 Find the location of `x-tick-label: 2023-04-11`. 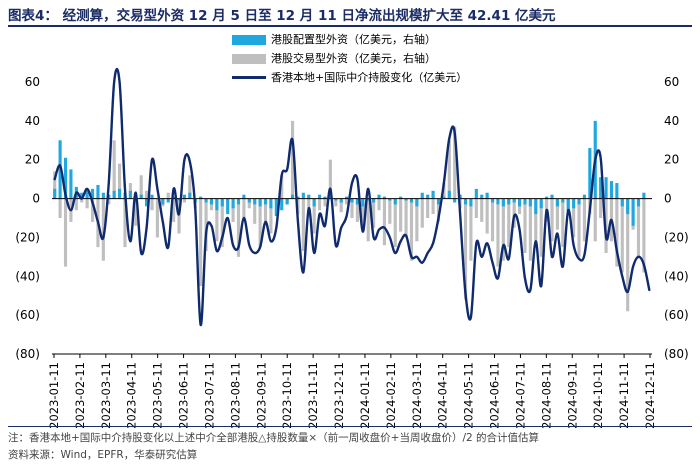

x-tick-label: 2023-04-11 is located at coordinates (132, 395).